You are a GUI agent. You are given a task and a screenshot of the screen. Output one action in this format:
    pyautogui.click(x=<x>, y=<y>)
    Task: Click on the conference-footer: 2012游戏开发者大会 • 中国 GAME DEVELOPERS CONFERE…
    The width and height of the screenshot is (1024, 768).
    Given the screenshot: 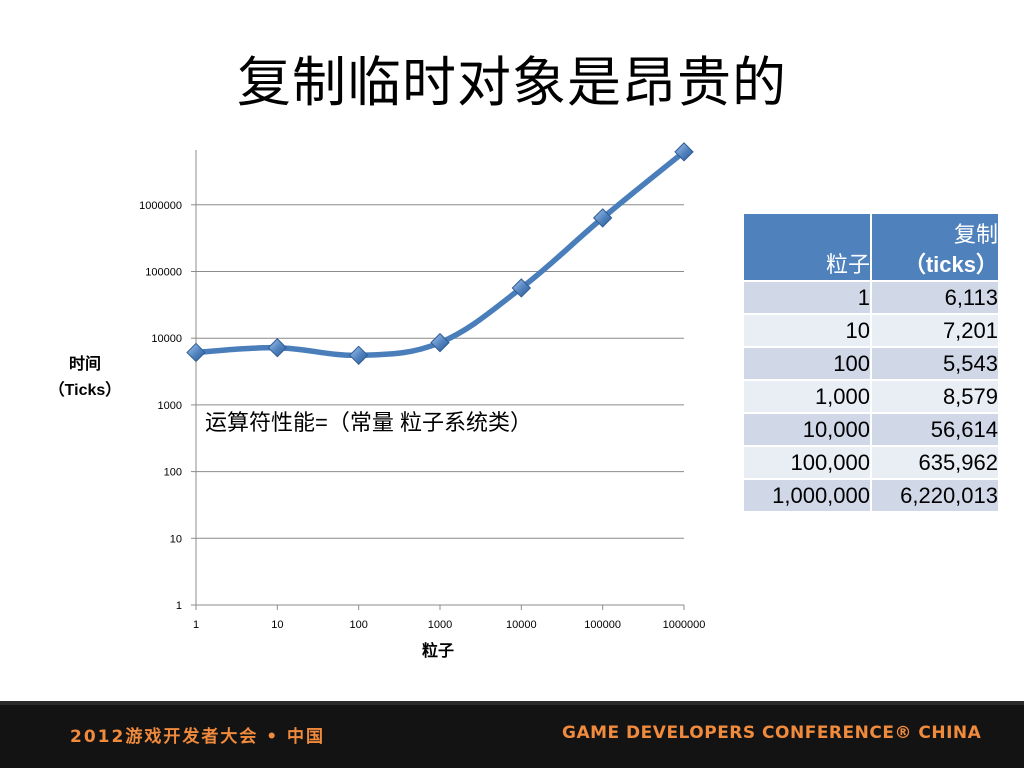 What is the action you would take?
    pyautogui.click(x=512, y=734)
    